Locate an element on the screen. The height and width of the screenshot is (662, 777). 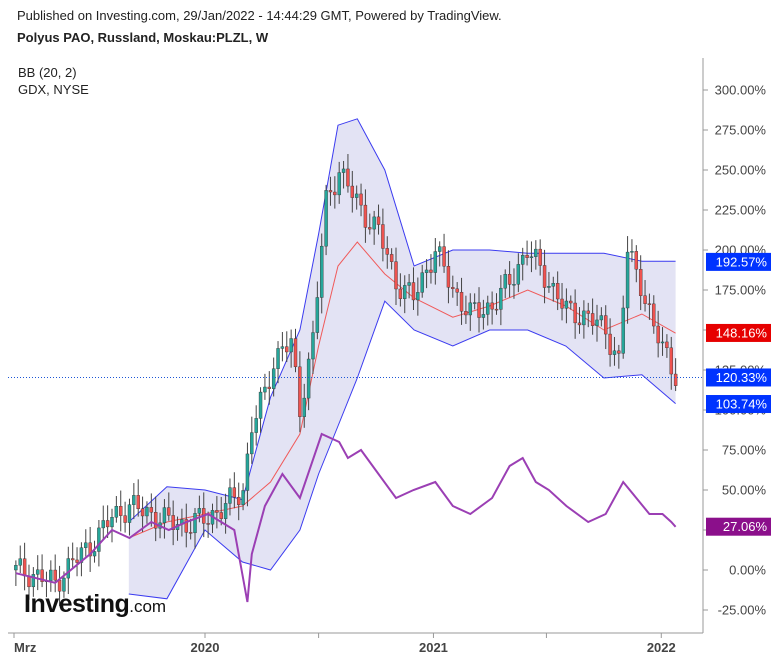
y-tick-label: 275.00% is located at coordinates (741, 130).